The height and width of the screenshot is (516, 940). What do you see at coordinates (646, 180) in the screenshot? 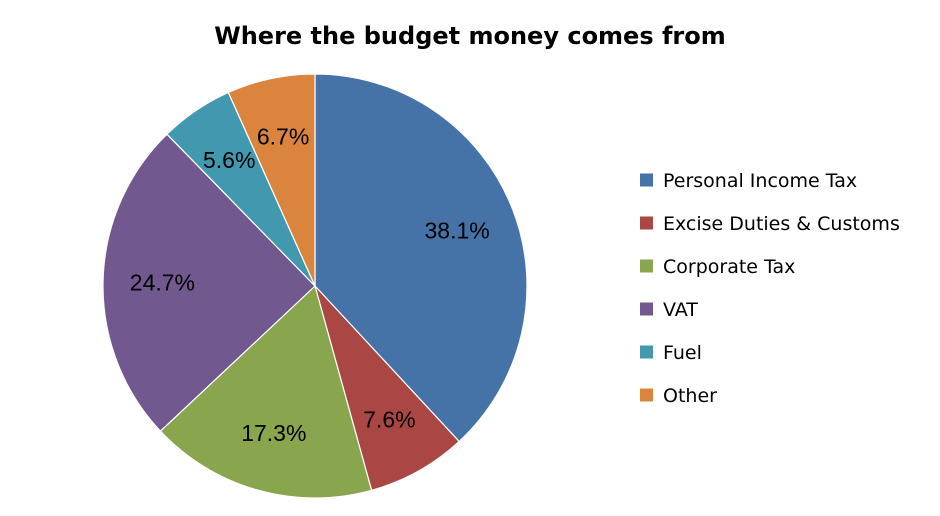
I see `legend-swatch-personal-income-tax` at bounding box center [646, 180].